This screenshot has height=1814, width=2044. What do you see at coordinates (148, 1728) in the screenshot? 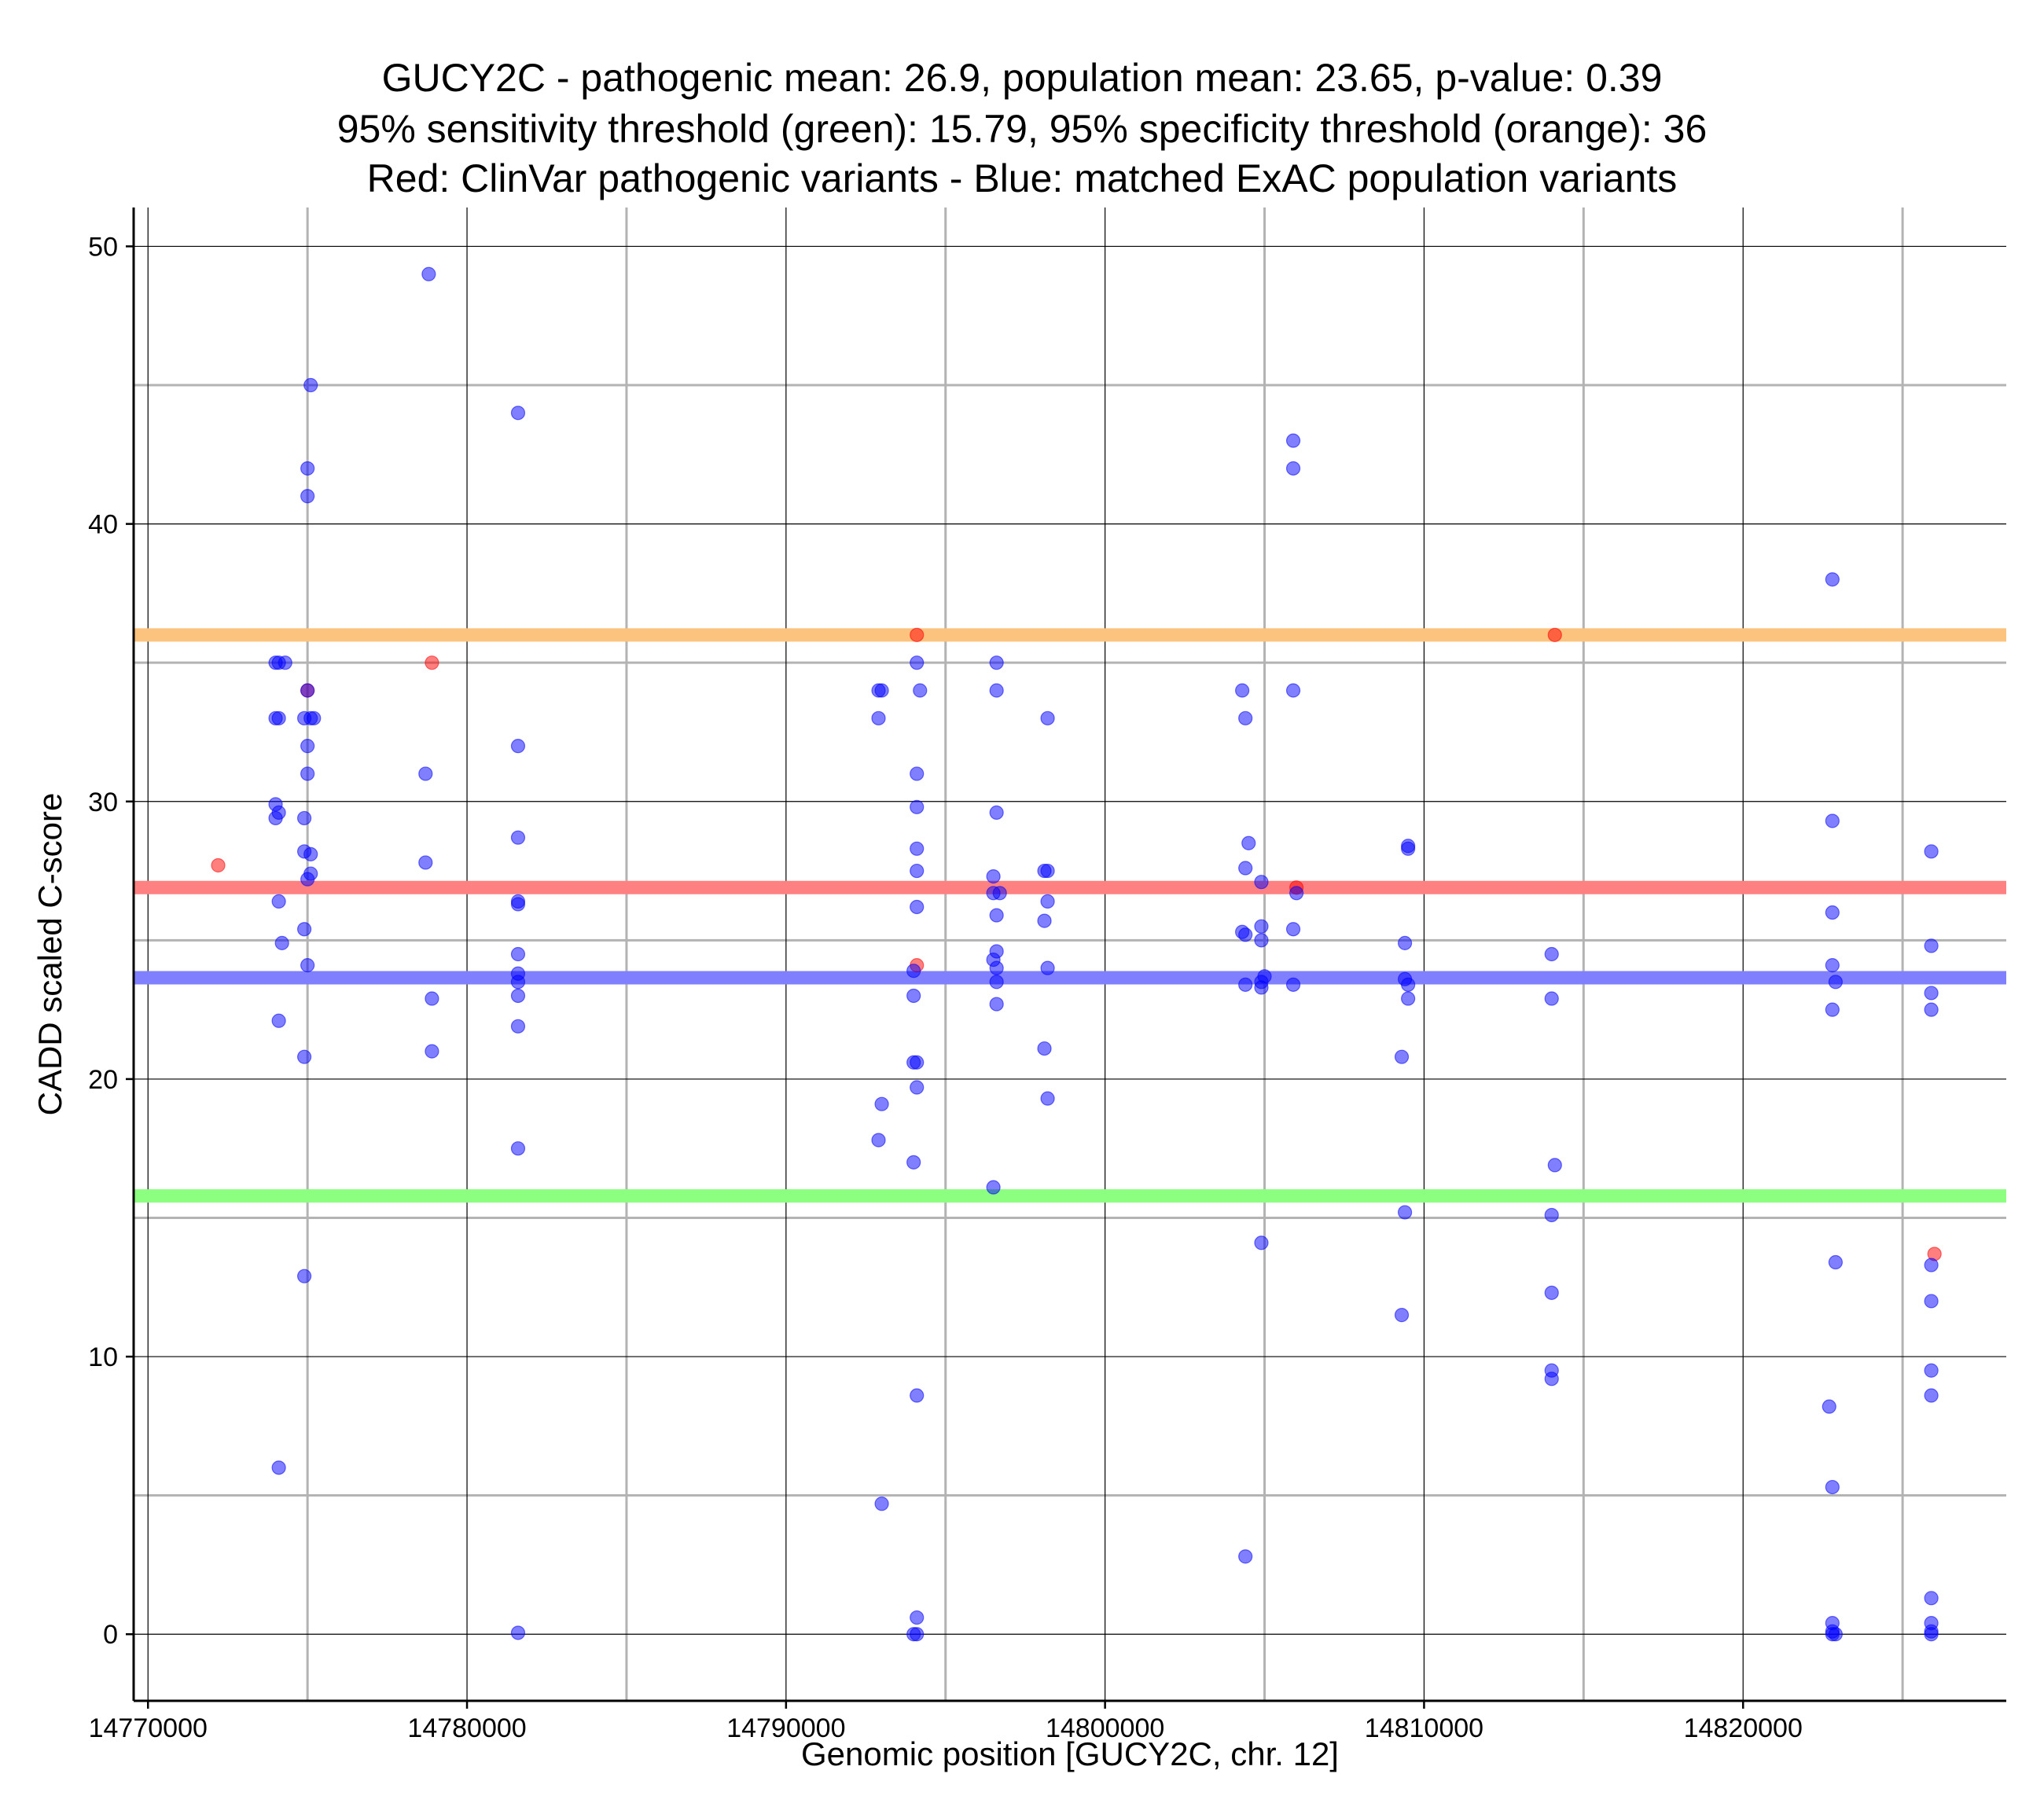
I see `x-tick-label: 14770000` at bounding box center [148, 1728].